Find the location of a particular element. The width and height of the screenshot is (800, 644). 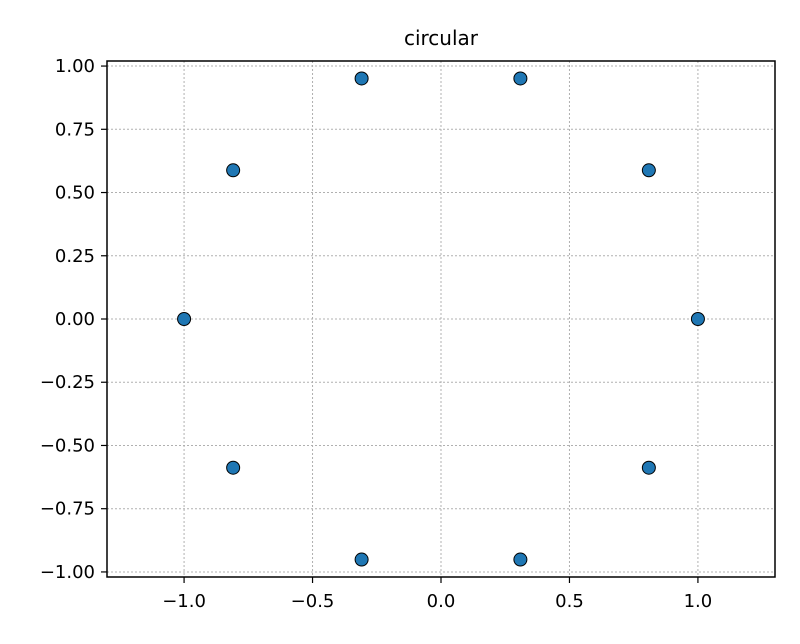

x-tick-label: −1.0 is located at coordinates (184, 601).